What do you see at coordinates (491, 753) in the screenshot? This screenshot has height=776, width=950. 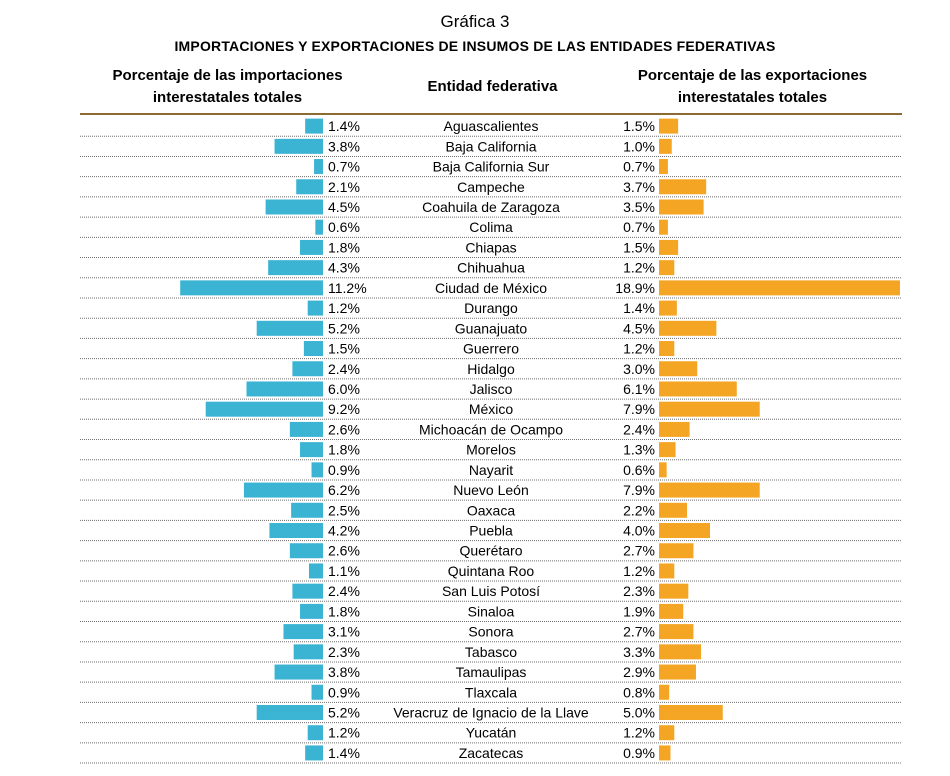 I see `entity-name-label: Zacatecas` at bounding box center [491, 753].